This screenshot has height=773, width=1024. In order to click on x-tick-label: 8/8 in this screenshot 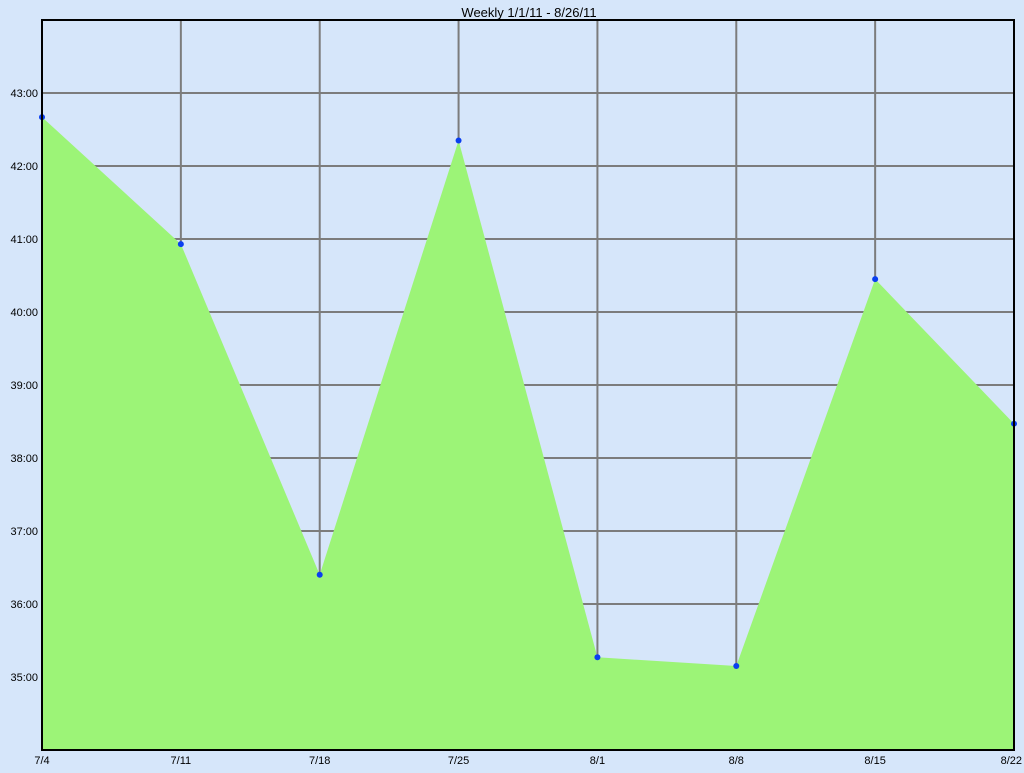, I will do `click(736, 761)`.